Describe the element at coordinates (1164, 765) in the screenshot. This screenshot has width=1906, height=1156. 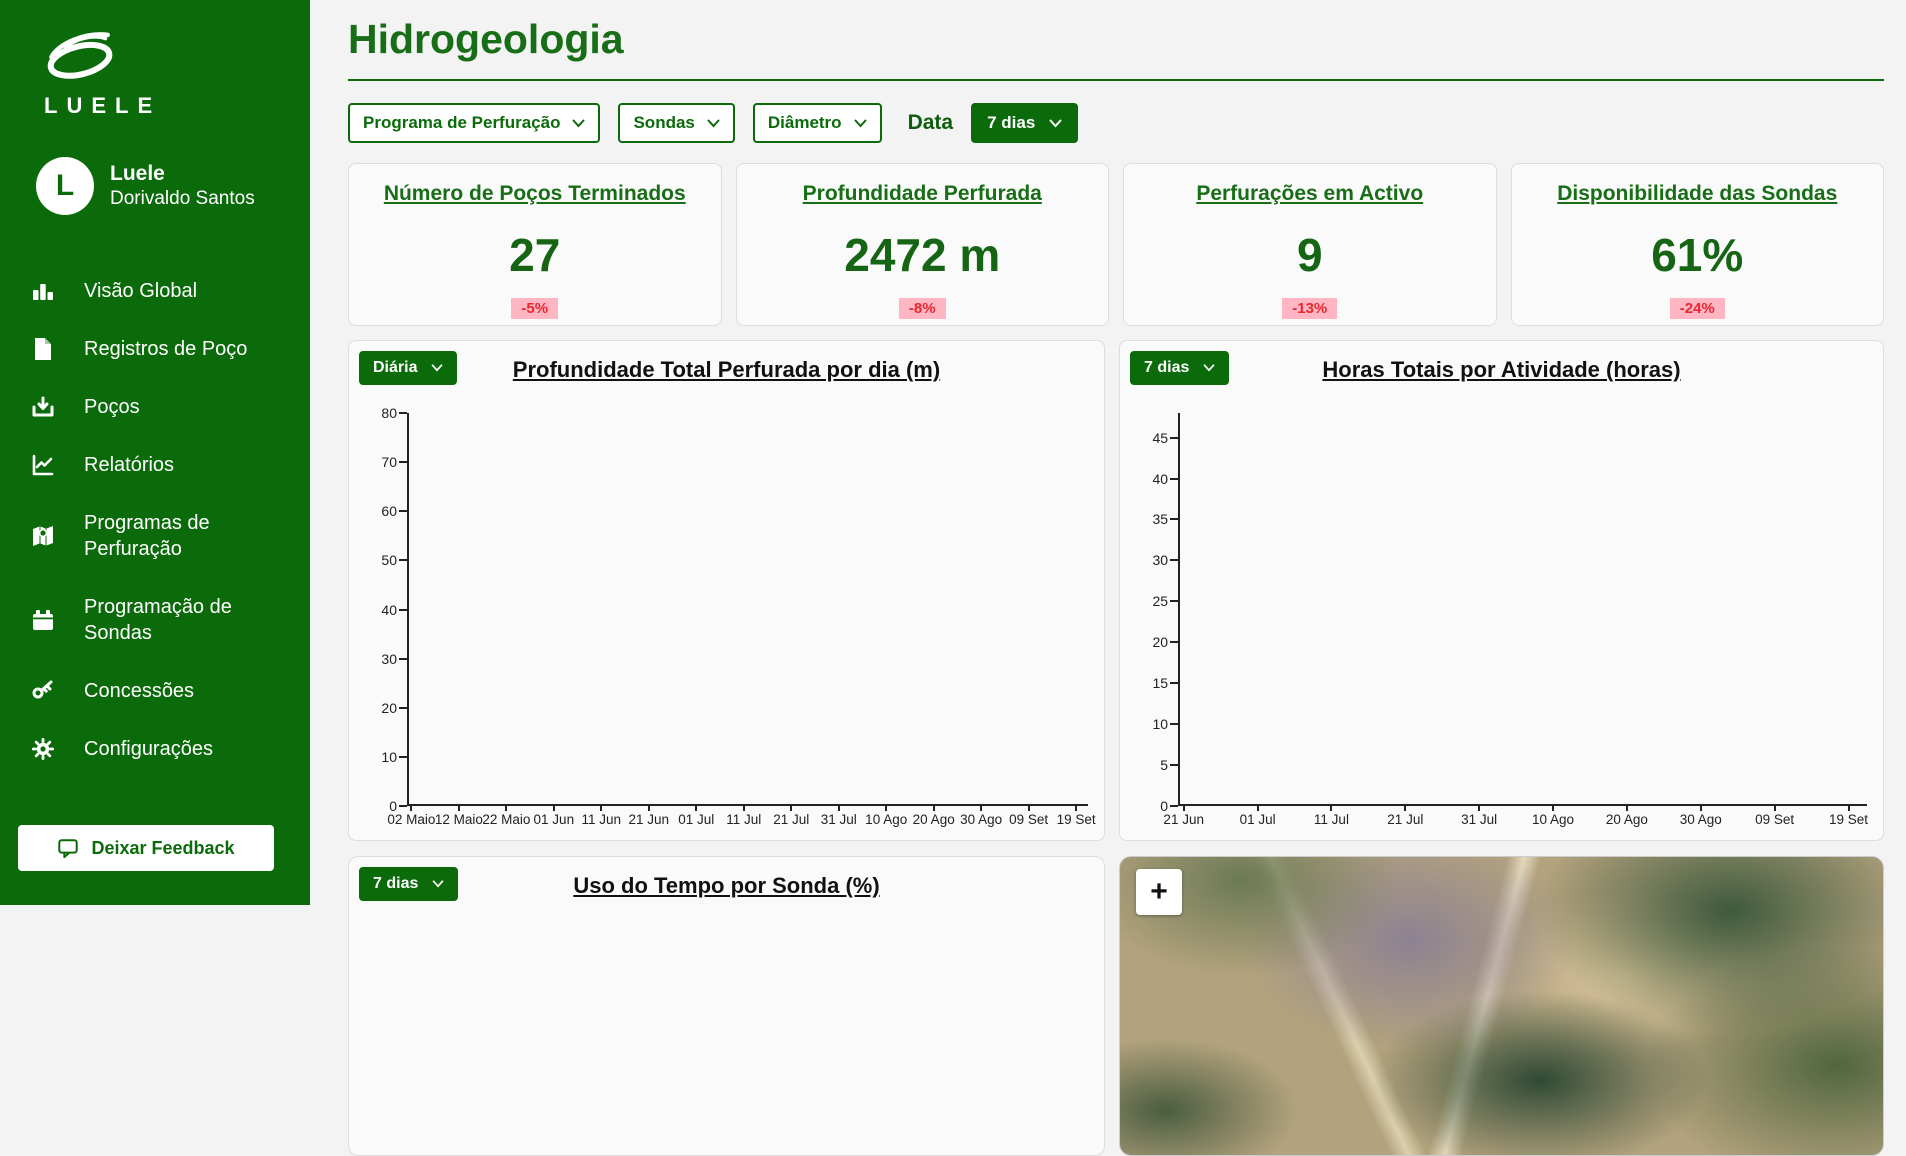
I see `y-tick-label: 5` at that location.